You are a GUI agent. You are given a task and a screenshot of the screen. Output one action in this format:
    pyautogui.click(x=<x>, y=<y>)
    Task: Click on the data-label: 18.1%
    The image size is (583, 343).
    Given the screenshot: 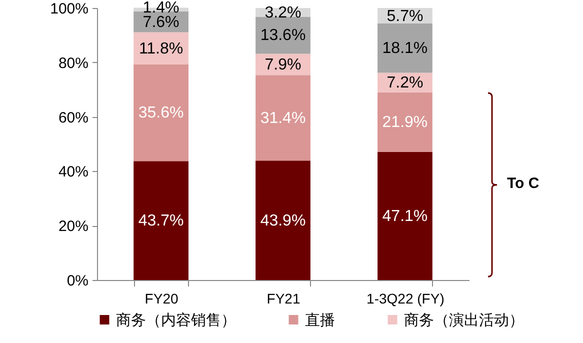 What is the action you would take?
    pyautogui.click(x=405, y=49)
    